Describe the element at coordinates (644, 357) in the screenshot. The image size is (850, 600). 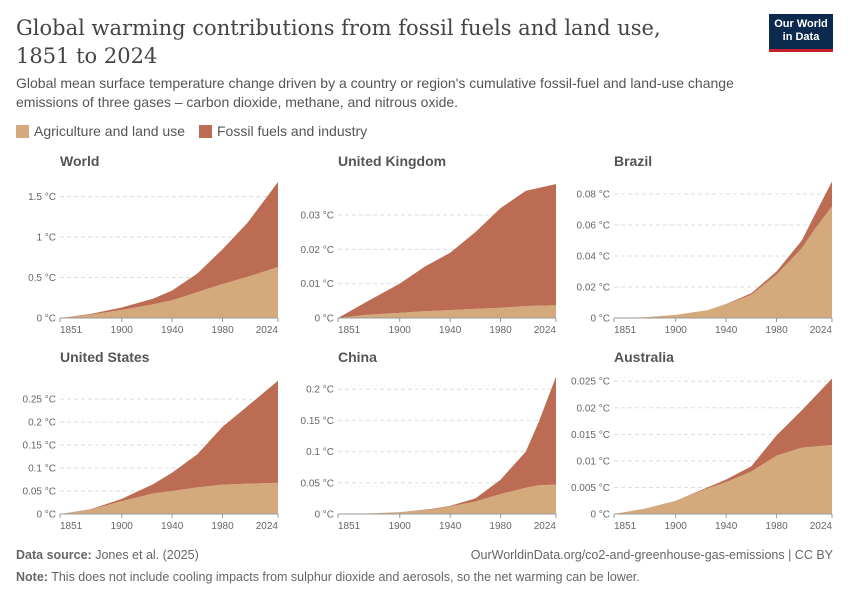
I see `panel-title: Australia` at that location.